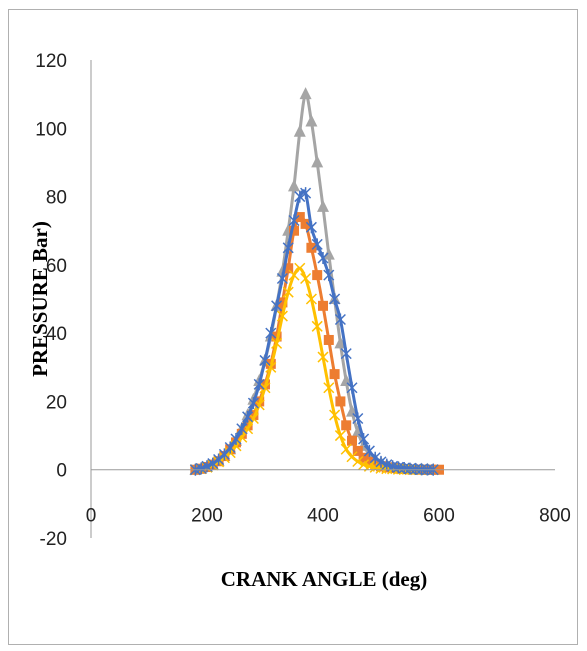 The width and height of the screenshot is (587, 651). Describe the element at coordinates (61, 471) in the screenshot. I see `y-tick-label: 0` at that location.